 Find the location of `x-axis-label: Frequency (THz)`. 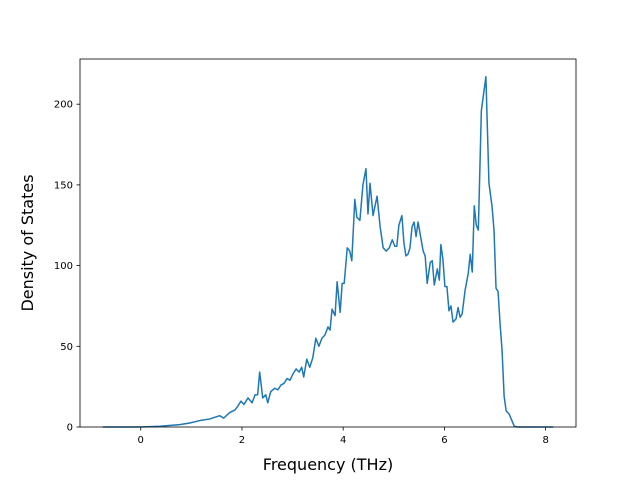

x-axis-label: Frequency (THz) is located at coordinates (328, 464).